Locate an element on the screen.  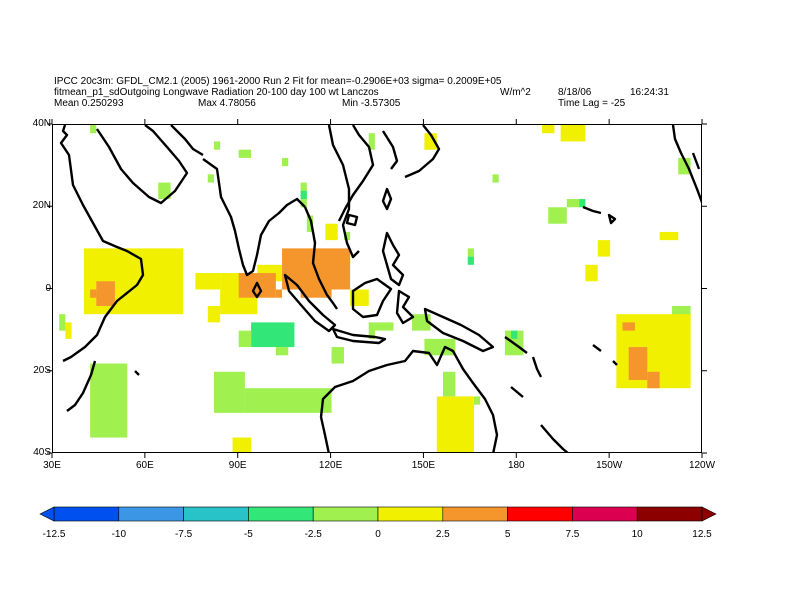
min-label: Min -3.57305 is located at coordinates (371, 103).